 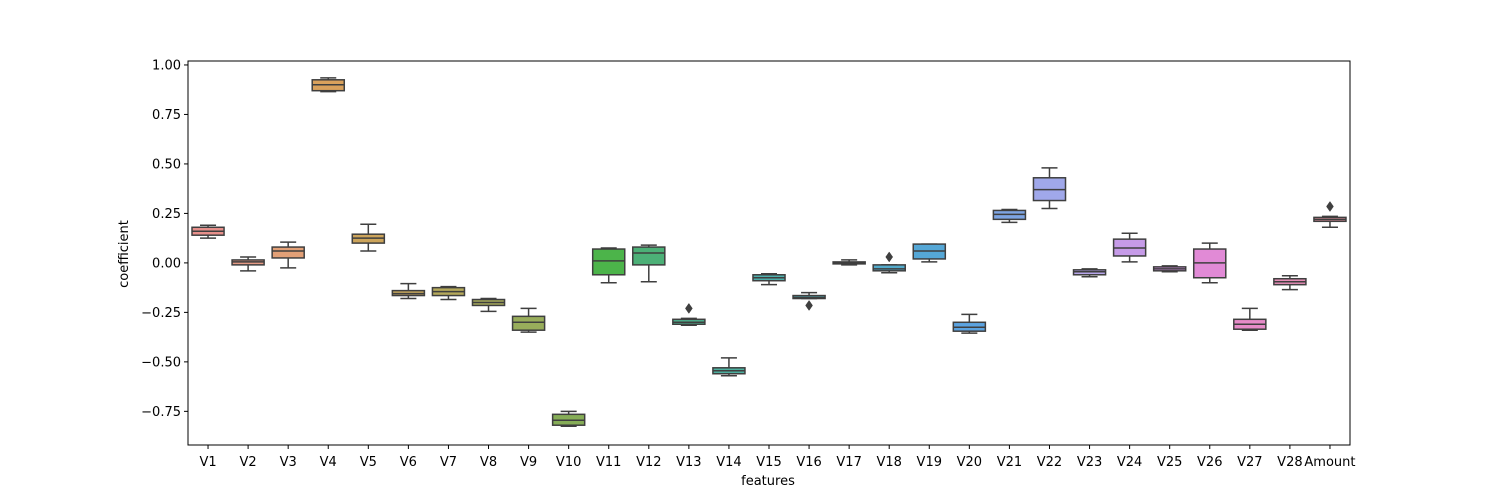 I want to click on x-tick-label: Amount, so click(x=1329, y=462).